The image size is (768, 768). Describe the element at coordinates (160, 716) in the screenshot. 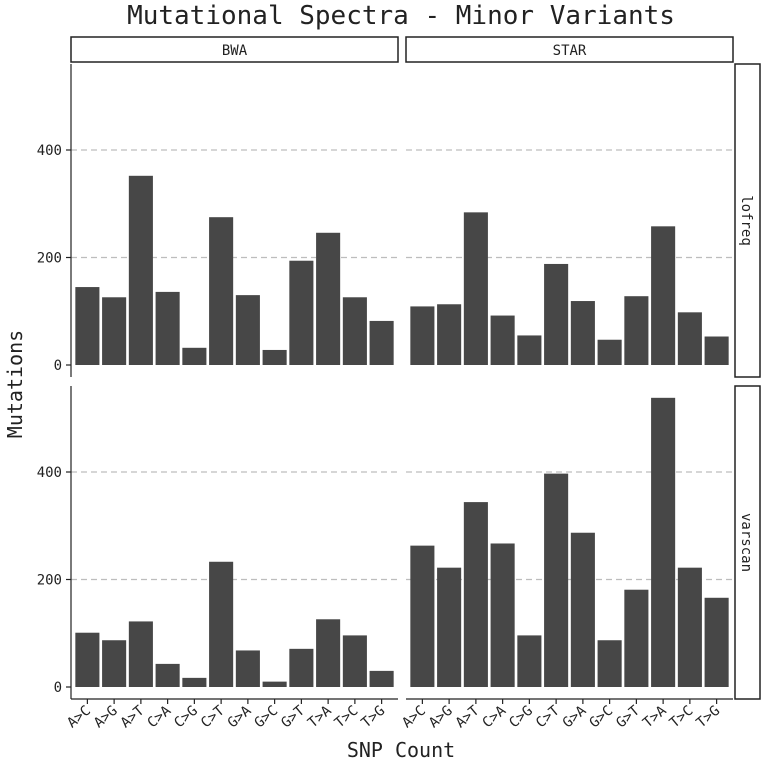

I see `x-tick-label-BWA-C>A: C>A` at that location.